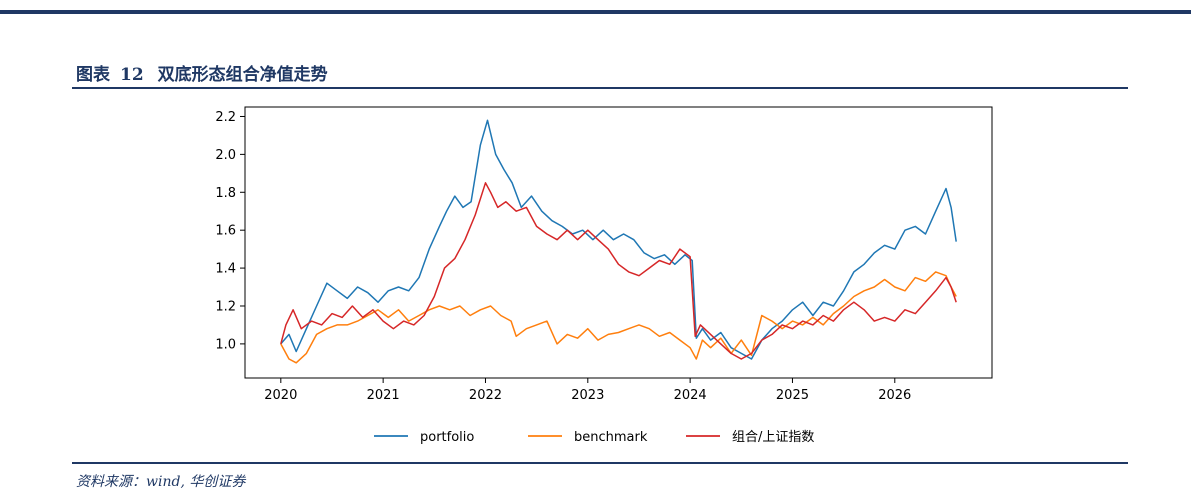 The image size is (1191, 502). What do you see at coordinates (225, 155) in the screenshot?
I see `y-tick-label-5: 2.0` at bounding box center [225, 155].